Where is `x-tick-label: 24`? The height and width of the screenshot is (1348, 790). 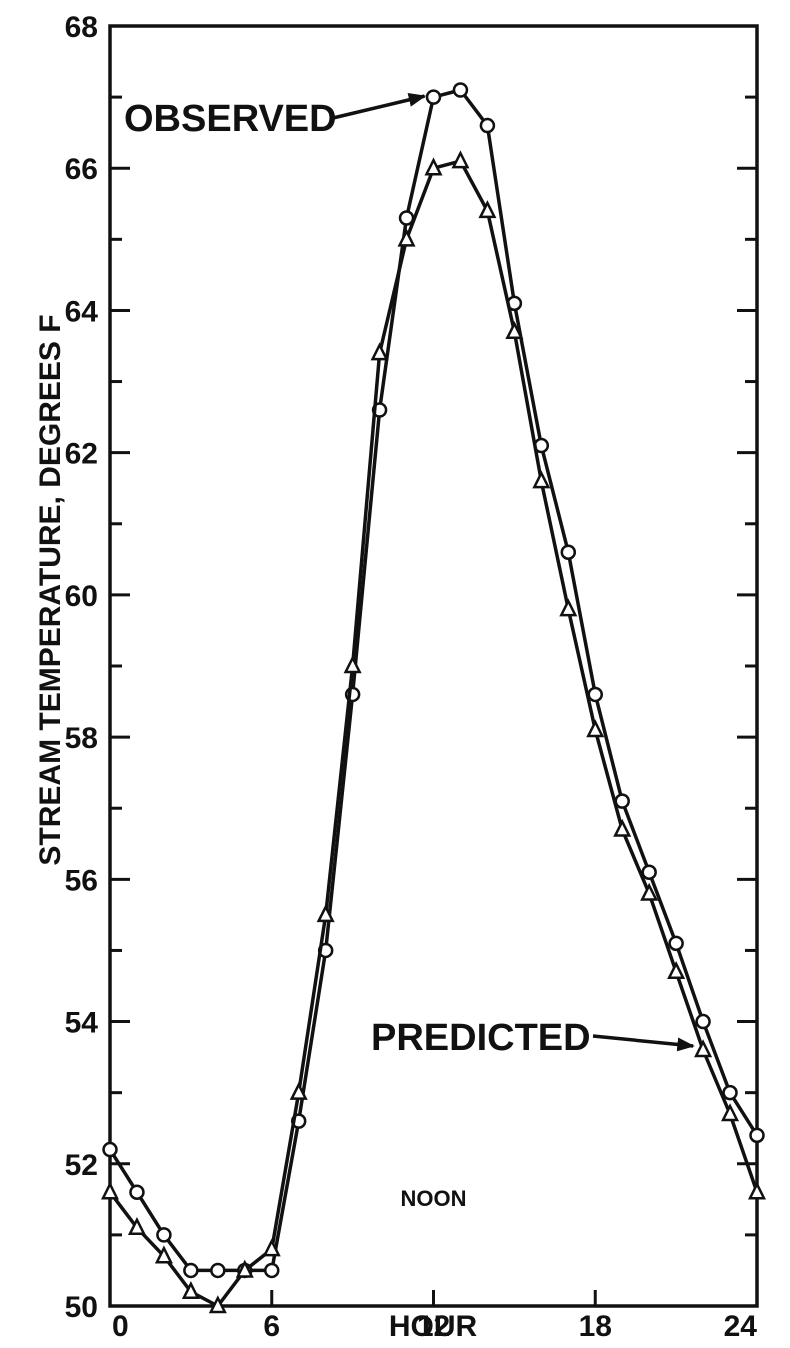 x-tick-label: 24 is located at coordinates (741, 1326).